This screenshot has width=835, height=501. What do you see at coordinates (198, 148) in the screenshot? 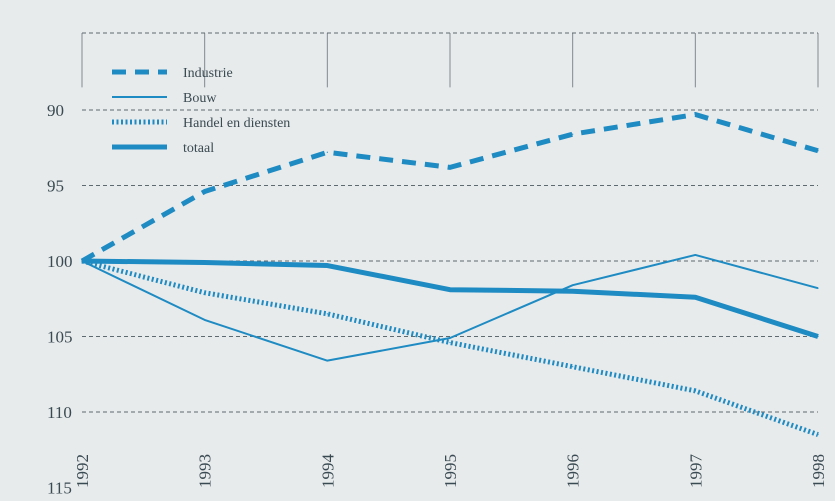
I see `legend-label: totaal` at bounding box center [198, 148].